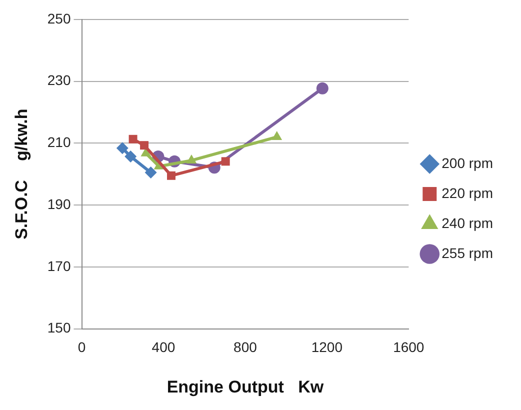  I want to click on x-tick-label: 1600, so click(408, 347).